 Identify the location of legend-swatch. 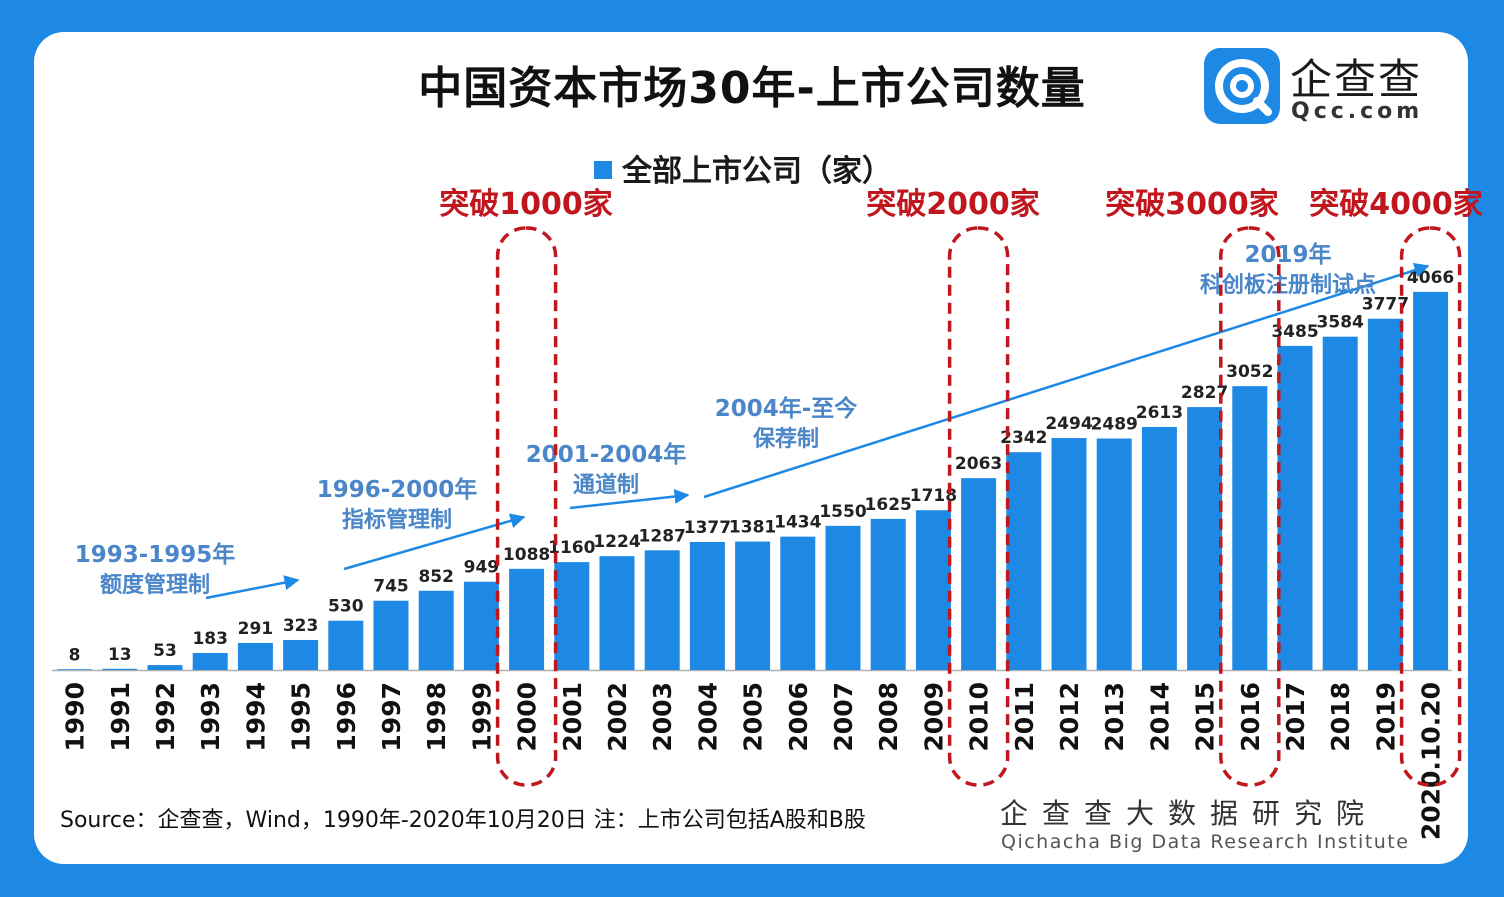
(603, 170).